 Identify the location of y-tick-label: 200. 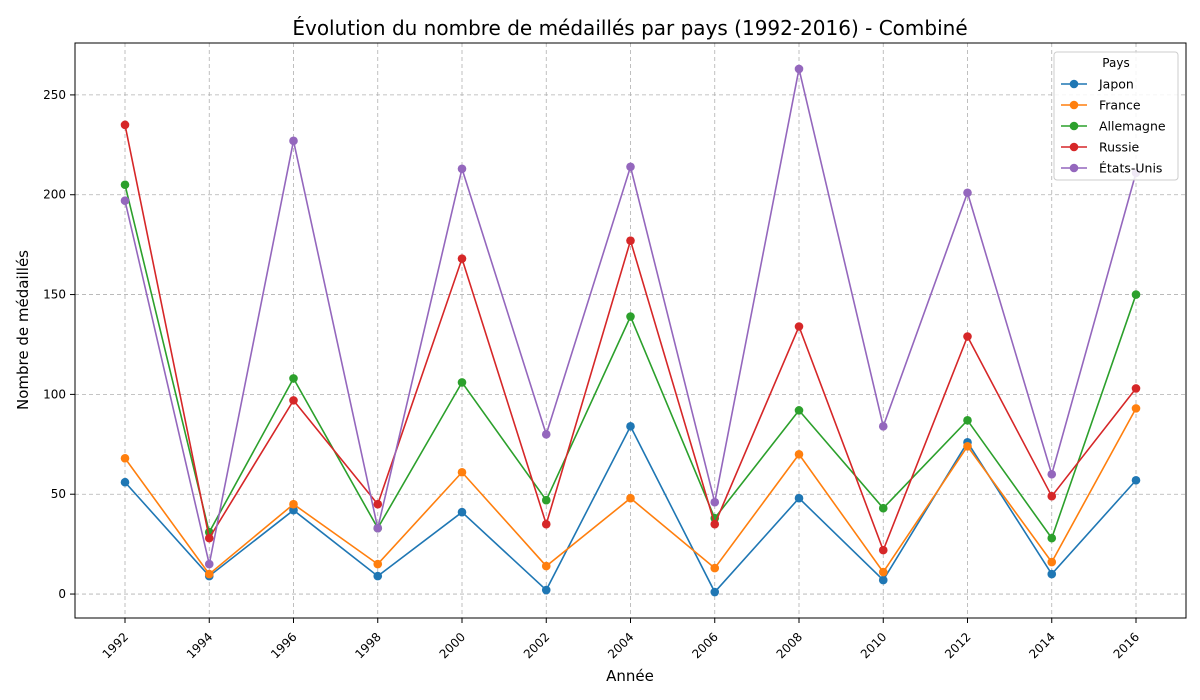
(54, 195).